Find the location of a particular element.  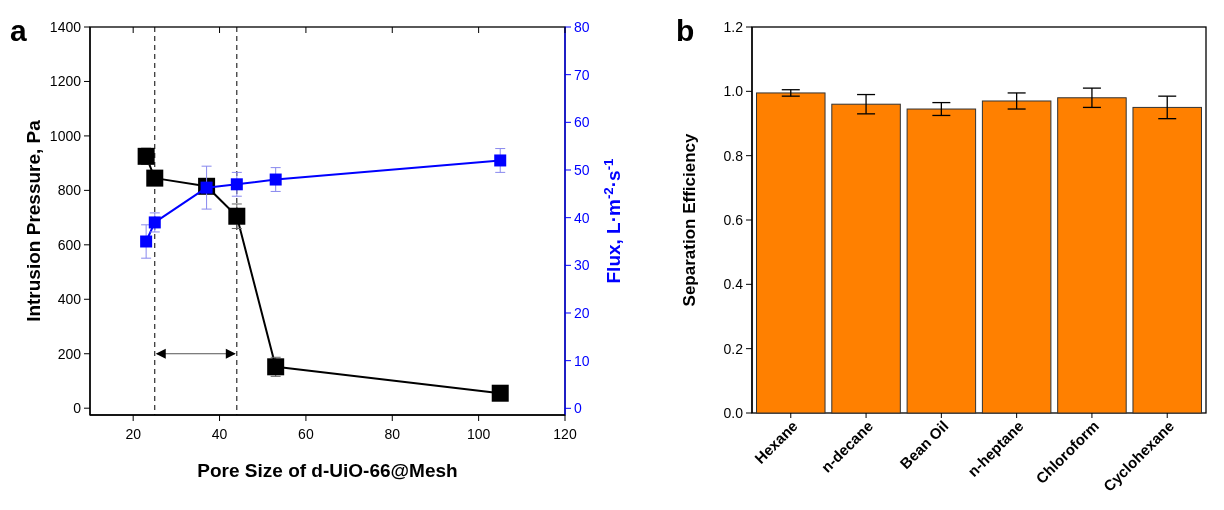

y-tick-label: 400 is located at coordinates (69, 299).